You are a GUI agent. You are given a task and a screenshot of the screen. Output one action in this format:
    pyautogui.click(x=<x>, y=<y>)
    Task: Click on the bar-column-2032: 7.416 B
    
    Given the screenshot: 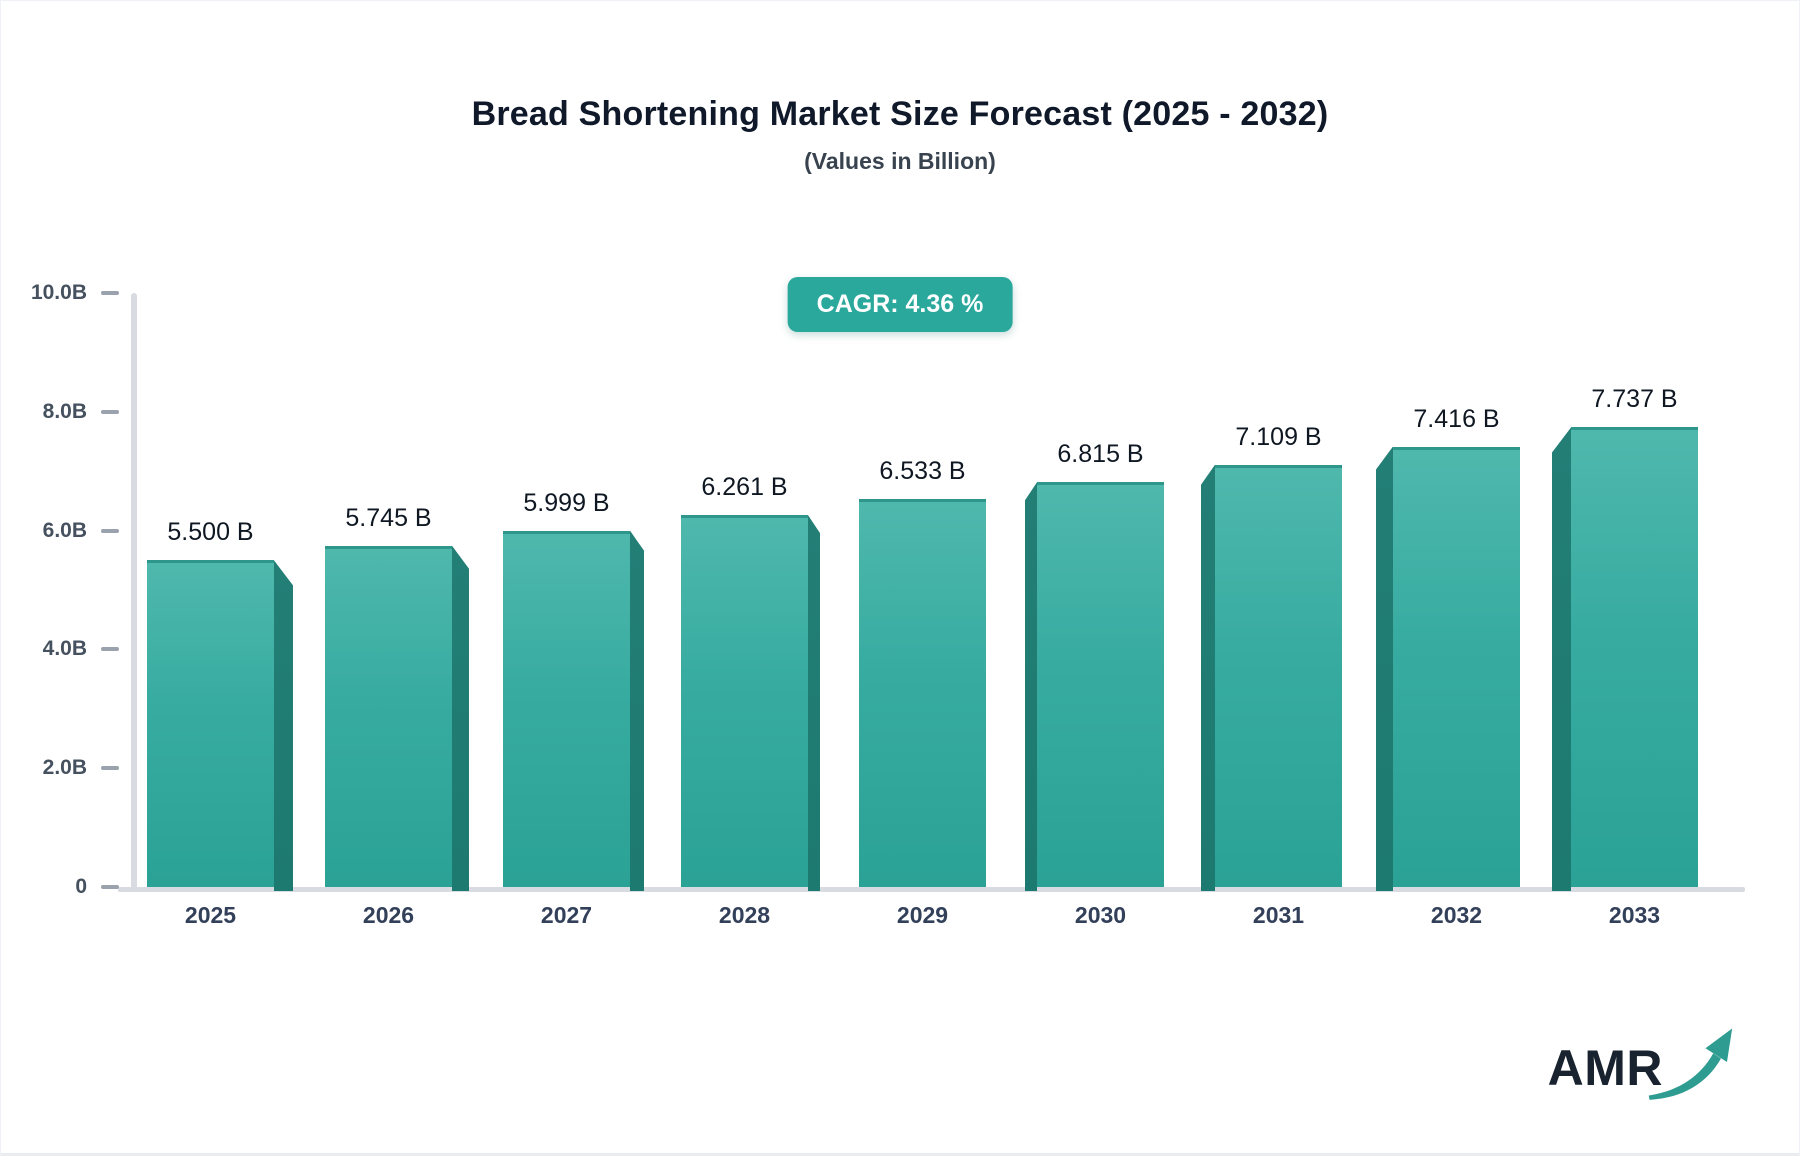 What is the action you would take?
    pyautogui.click(x=1448, y=648)
    